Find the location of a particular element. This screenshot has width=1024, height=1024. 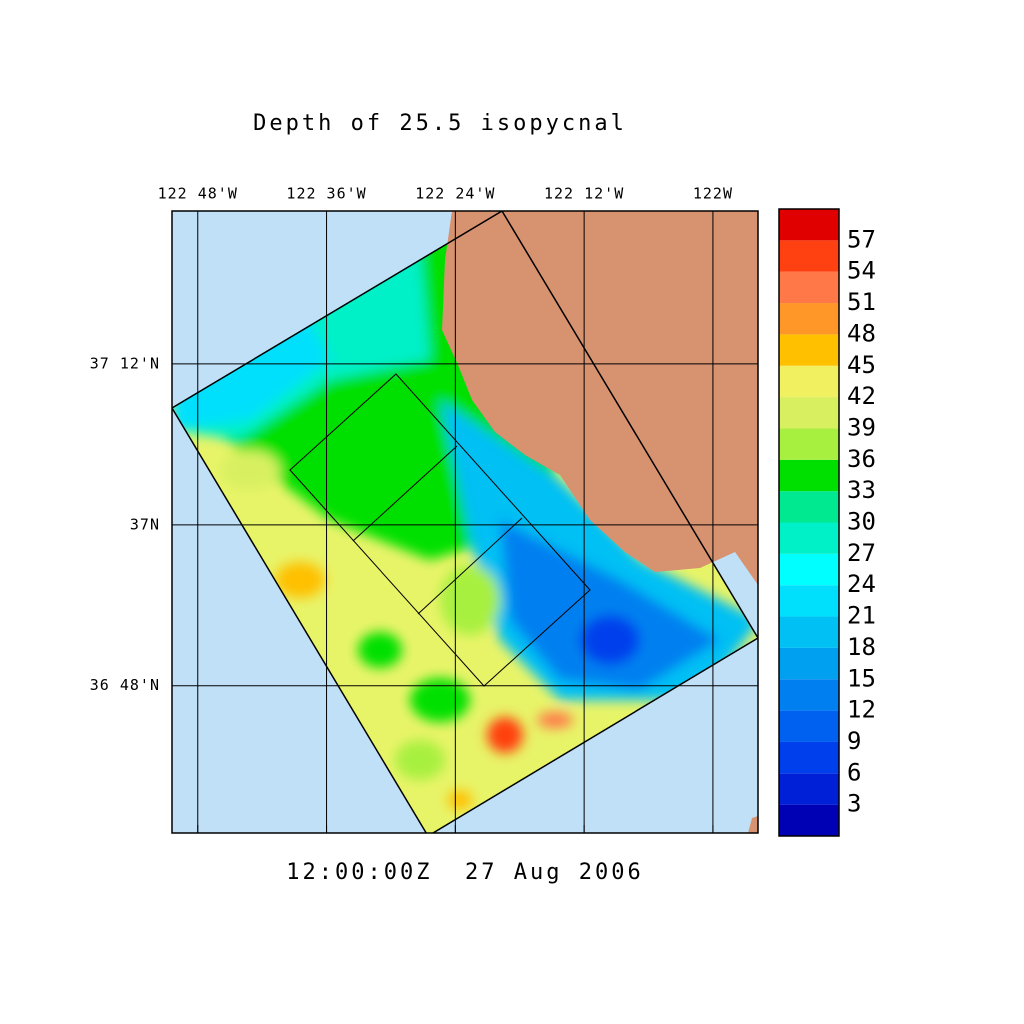

x-tick-label: 122W is located at coordinates (713, 194).